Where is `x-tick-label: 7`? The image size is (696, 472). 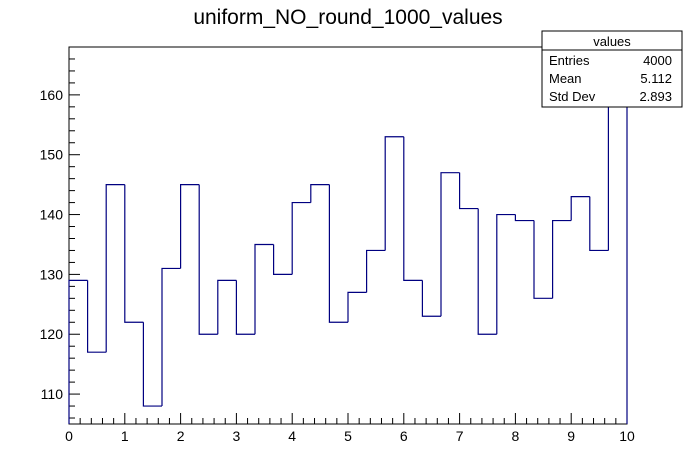 x-tick-label: 7 is located at coordinates (460, 436).